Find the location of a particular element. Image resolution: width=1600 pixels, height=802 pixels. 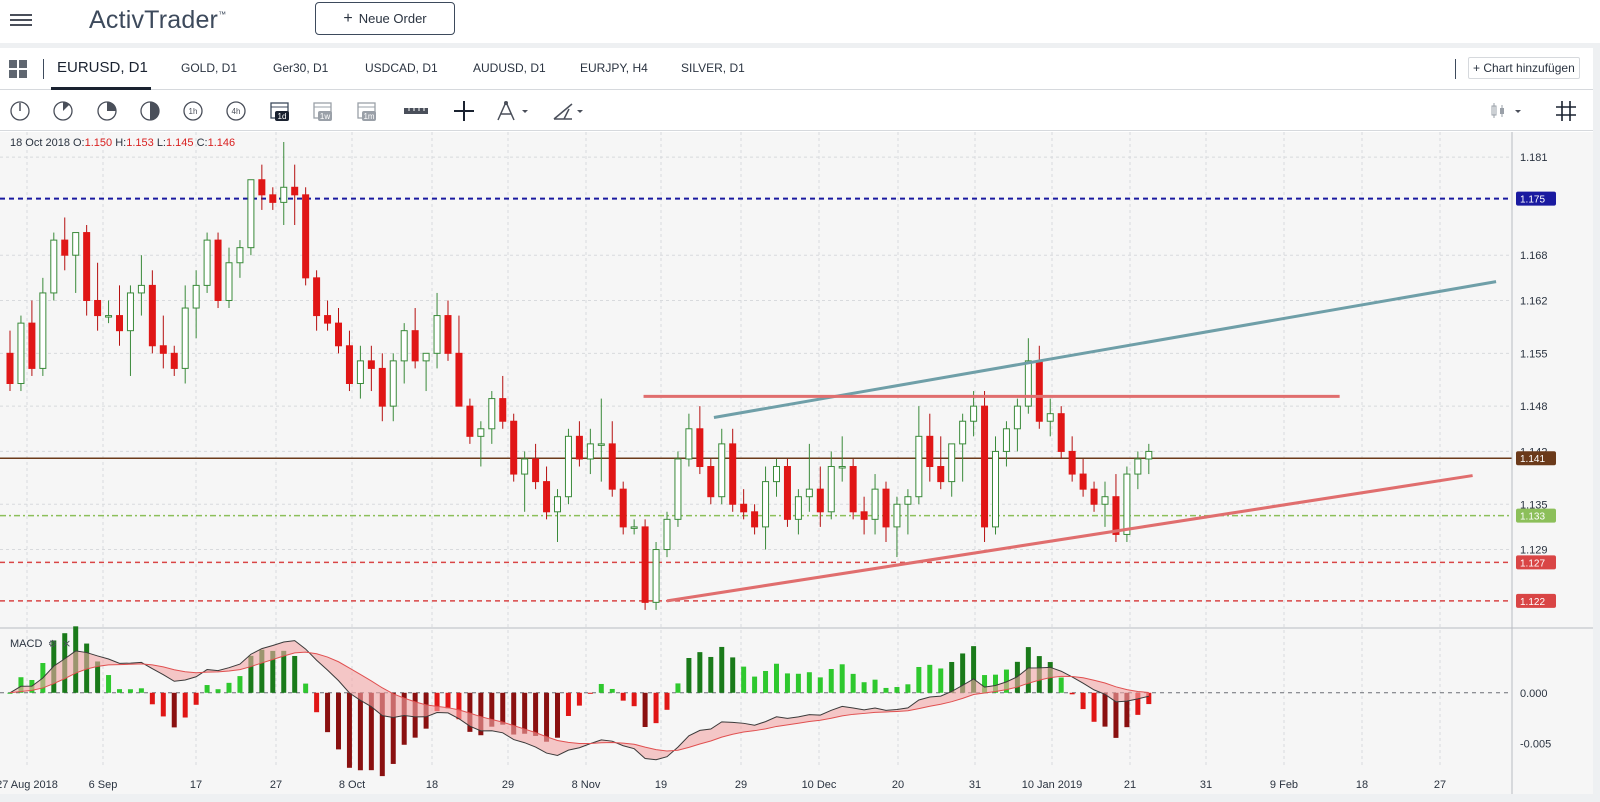

tab-eurjpy-h4: EURJPY, H4 is located at coordinates (614, 68).